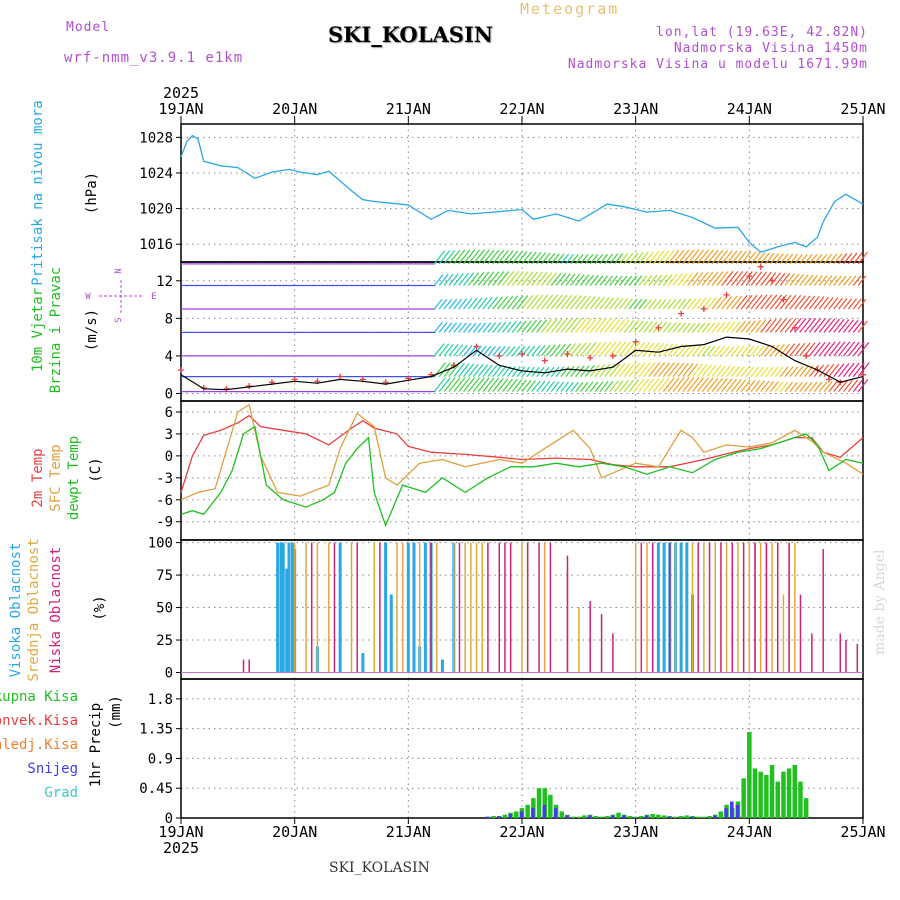 The height and width of the screenshot is (900, 900). I want to click on wind-gust-marker, so click(635, 341).